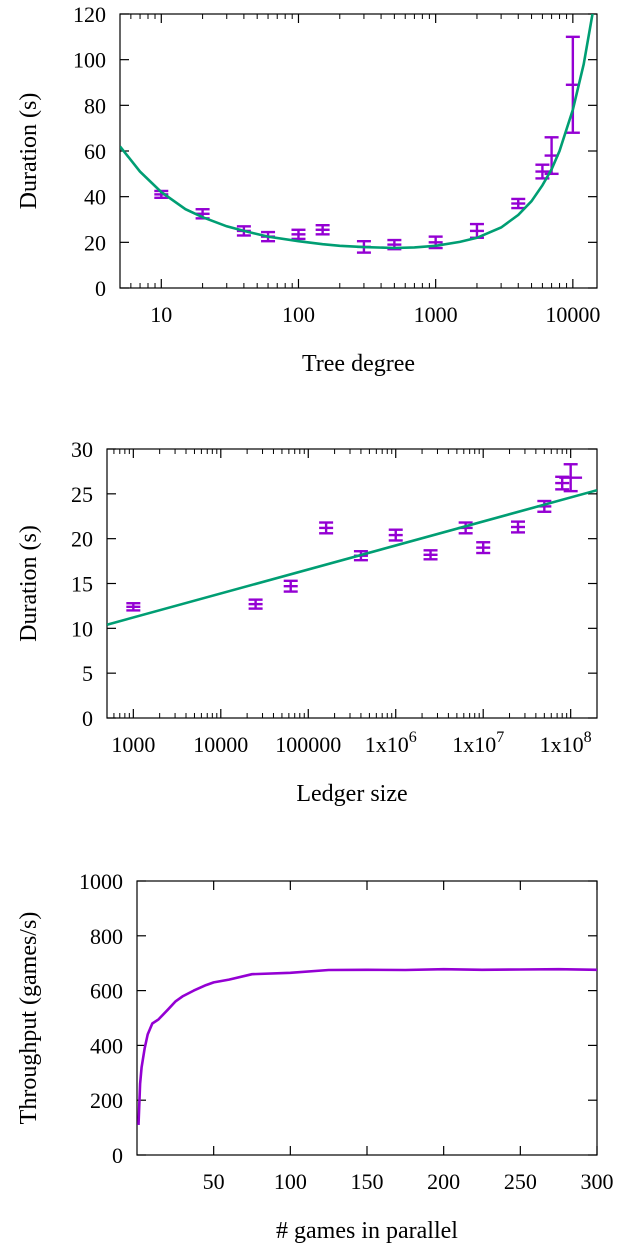 This screenshot has width=621, height=1248. I want to click on x-tick-label: 10, so click(161, 314).